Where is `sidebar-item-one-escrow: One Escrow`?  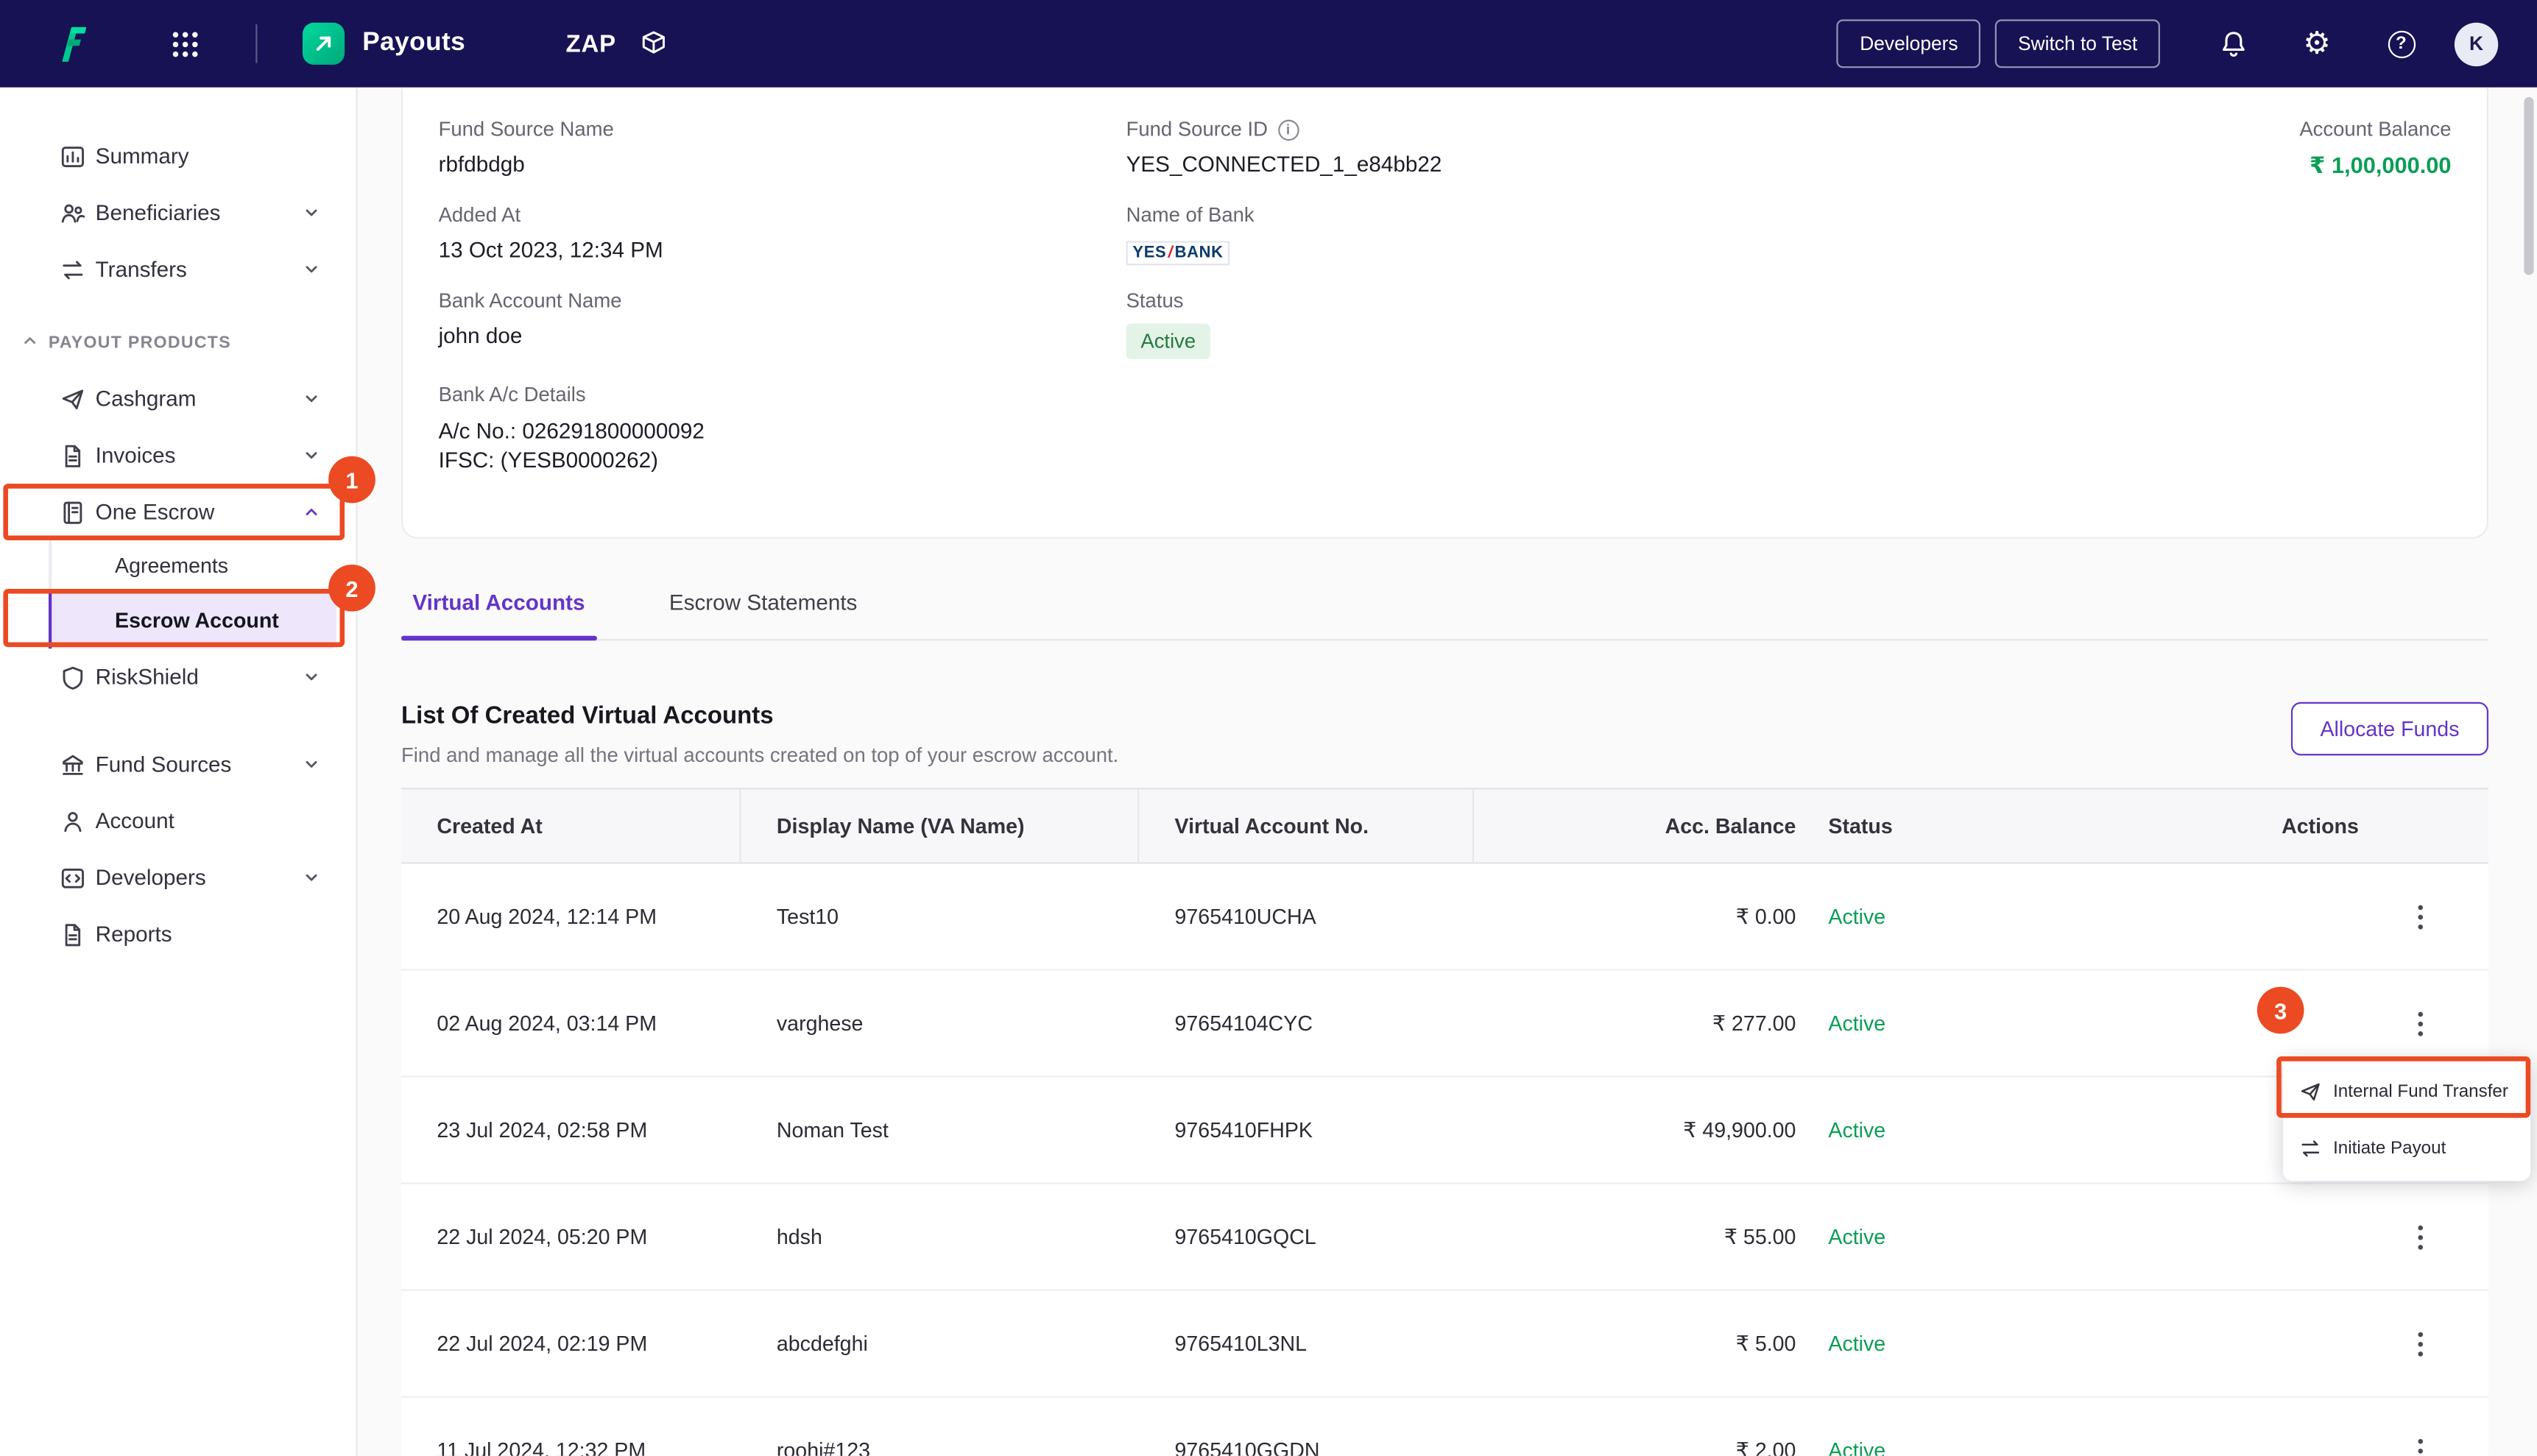 sidebar-item-one-escrow: One Escrow is located at coordinates (178, 512).